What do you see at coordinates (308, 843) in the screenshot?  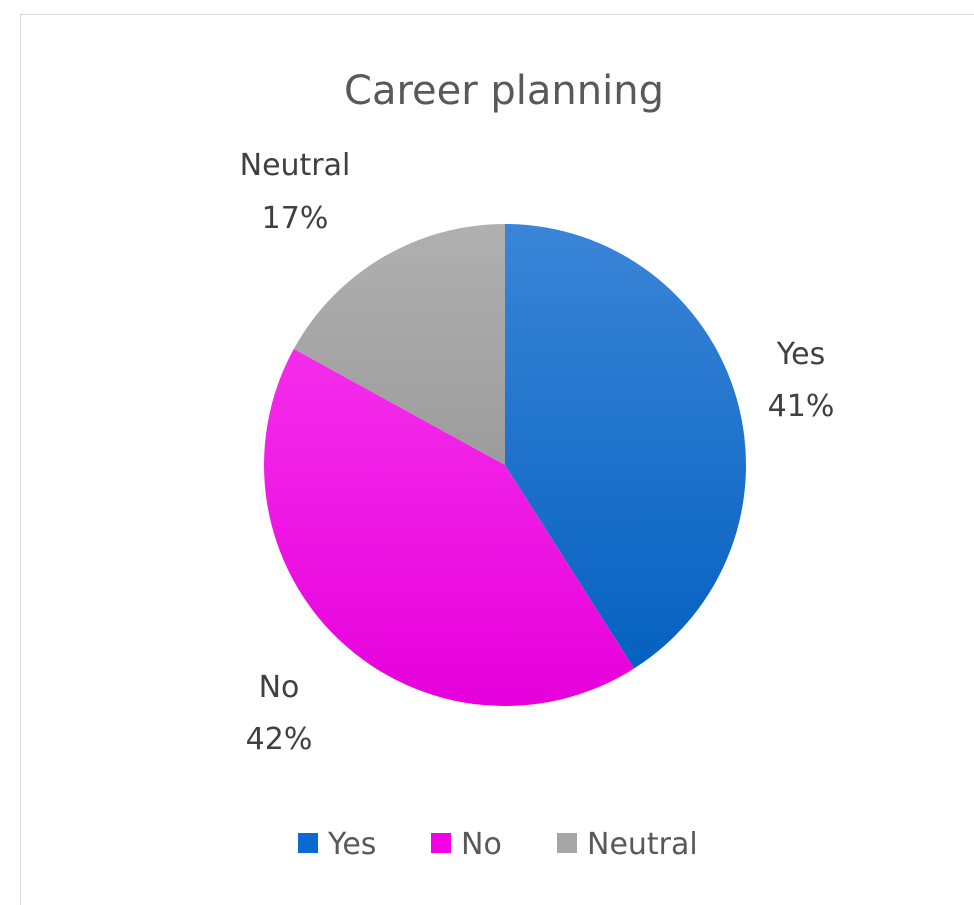 I see `legend-swatch-yes` at bounding box center [308, 843].